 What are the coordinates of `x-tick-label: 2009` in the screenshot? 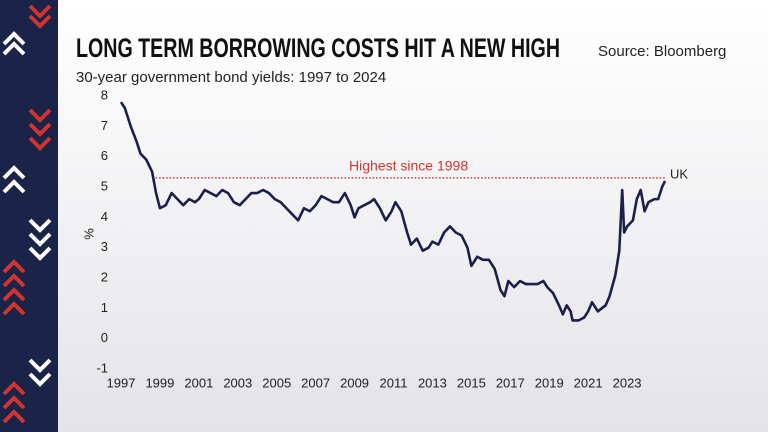 It's located at (354, 382).